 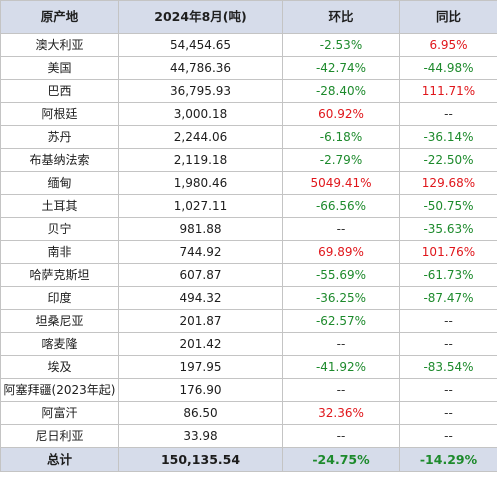 What do you see at coordinates (200, 298) in the screenshot?
I see `volume-cell: 494.32` at bounding box center [200, 298].